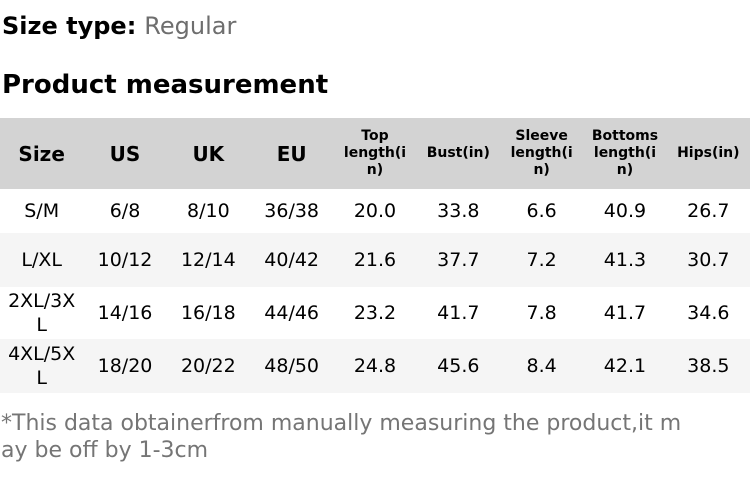 Image resolution: width=750 pixels, height=497 pixels. What do you see at coordinates (458, 211) in the screenshot?
I see `cell-bust: 33.8` at bounding box center [458, 211].